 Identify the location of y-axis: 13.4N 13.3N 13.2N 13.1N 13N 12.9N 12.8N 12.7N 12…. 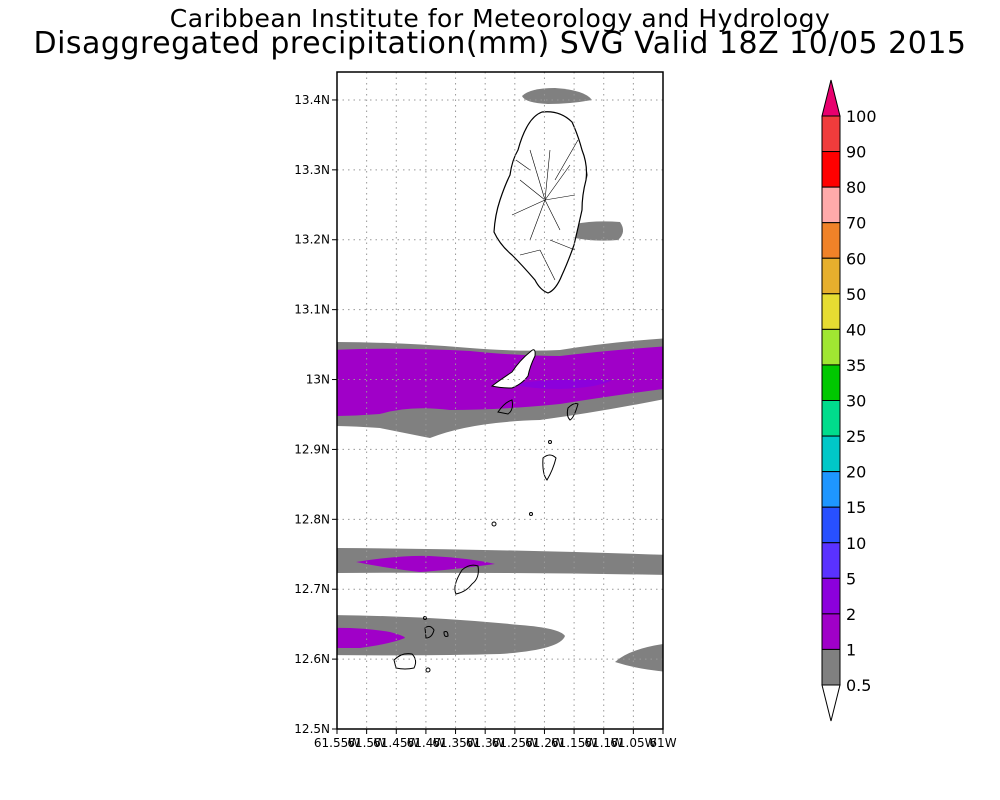
(315, 414).